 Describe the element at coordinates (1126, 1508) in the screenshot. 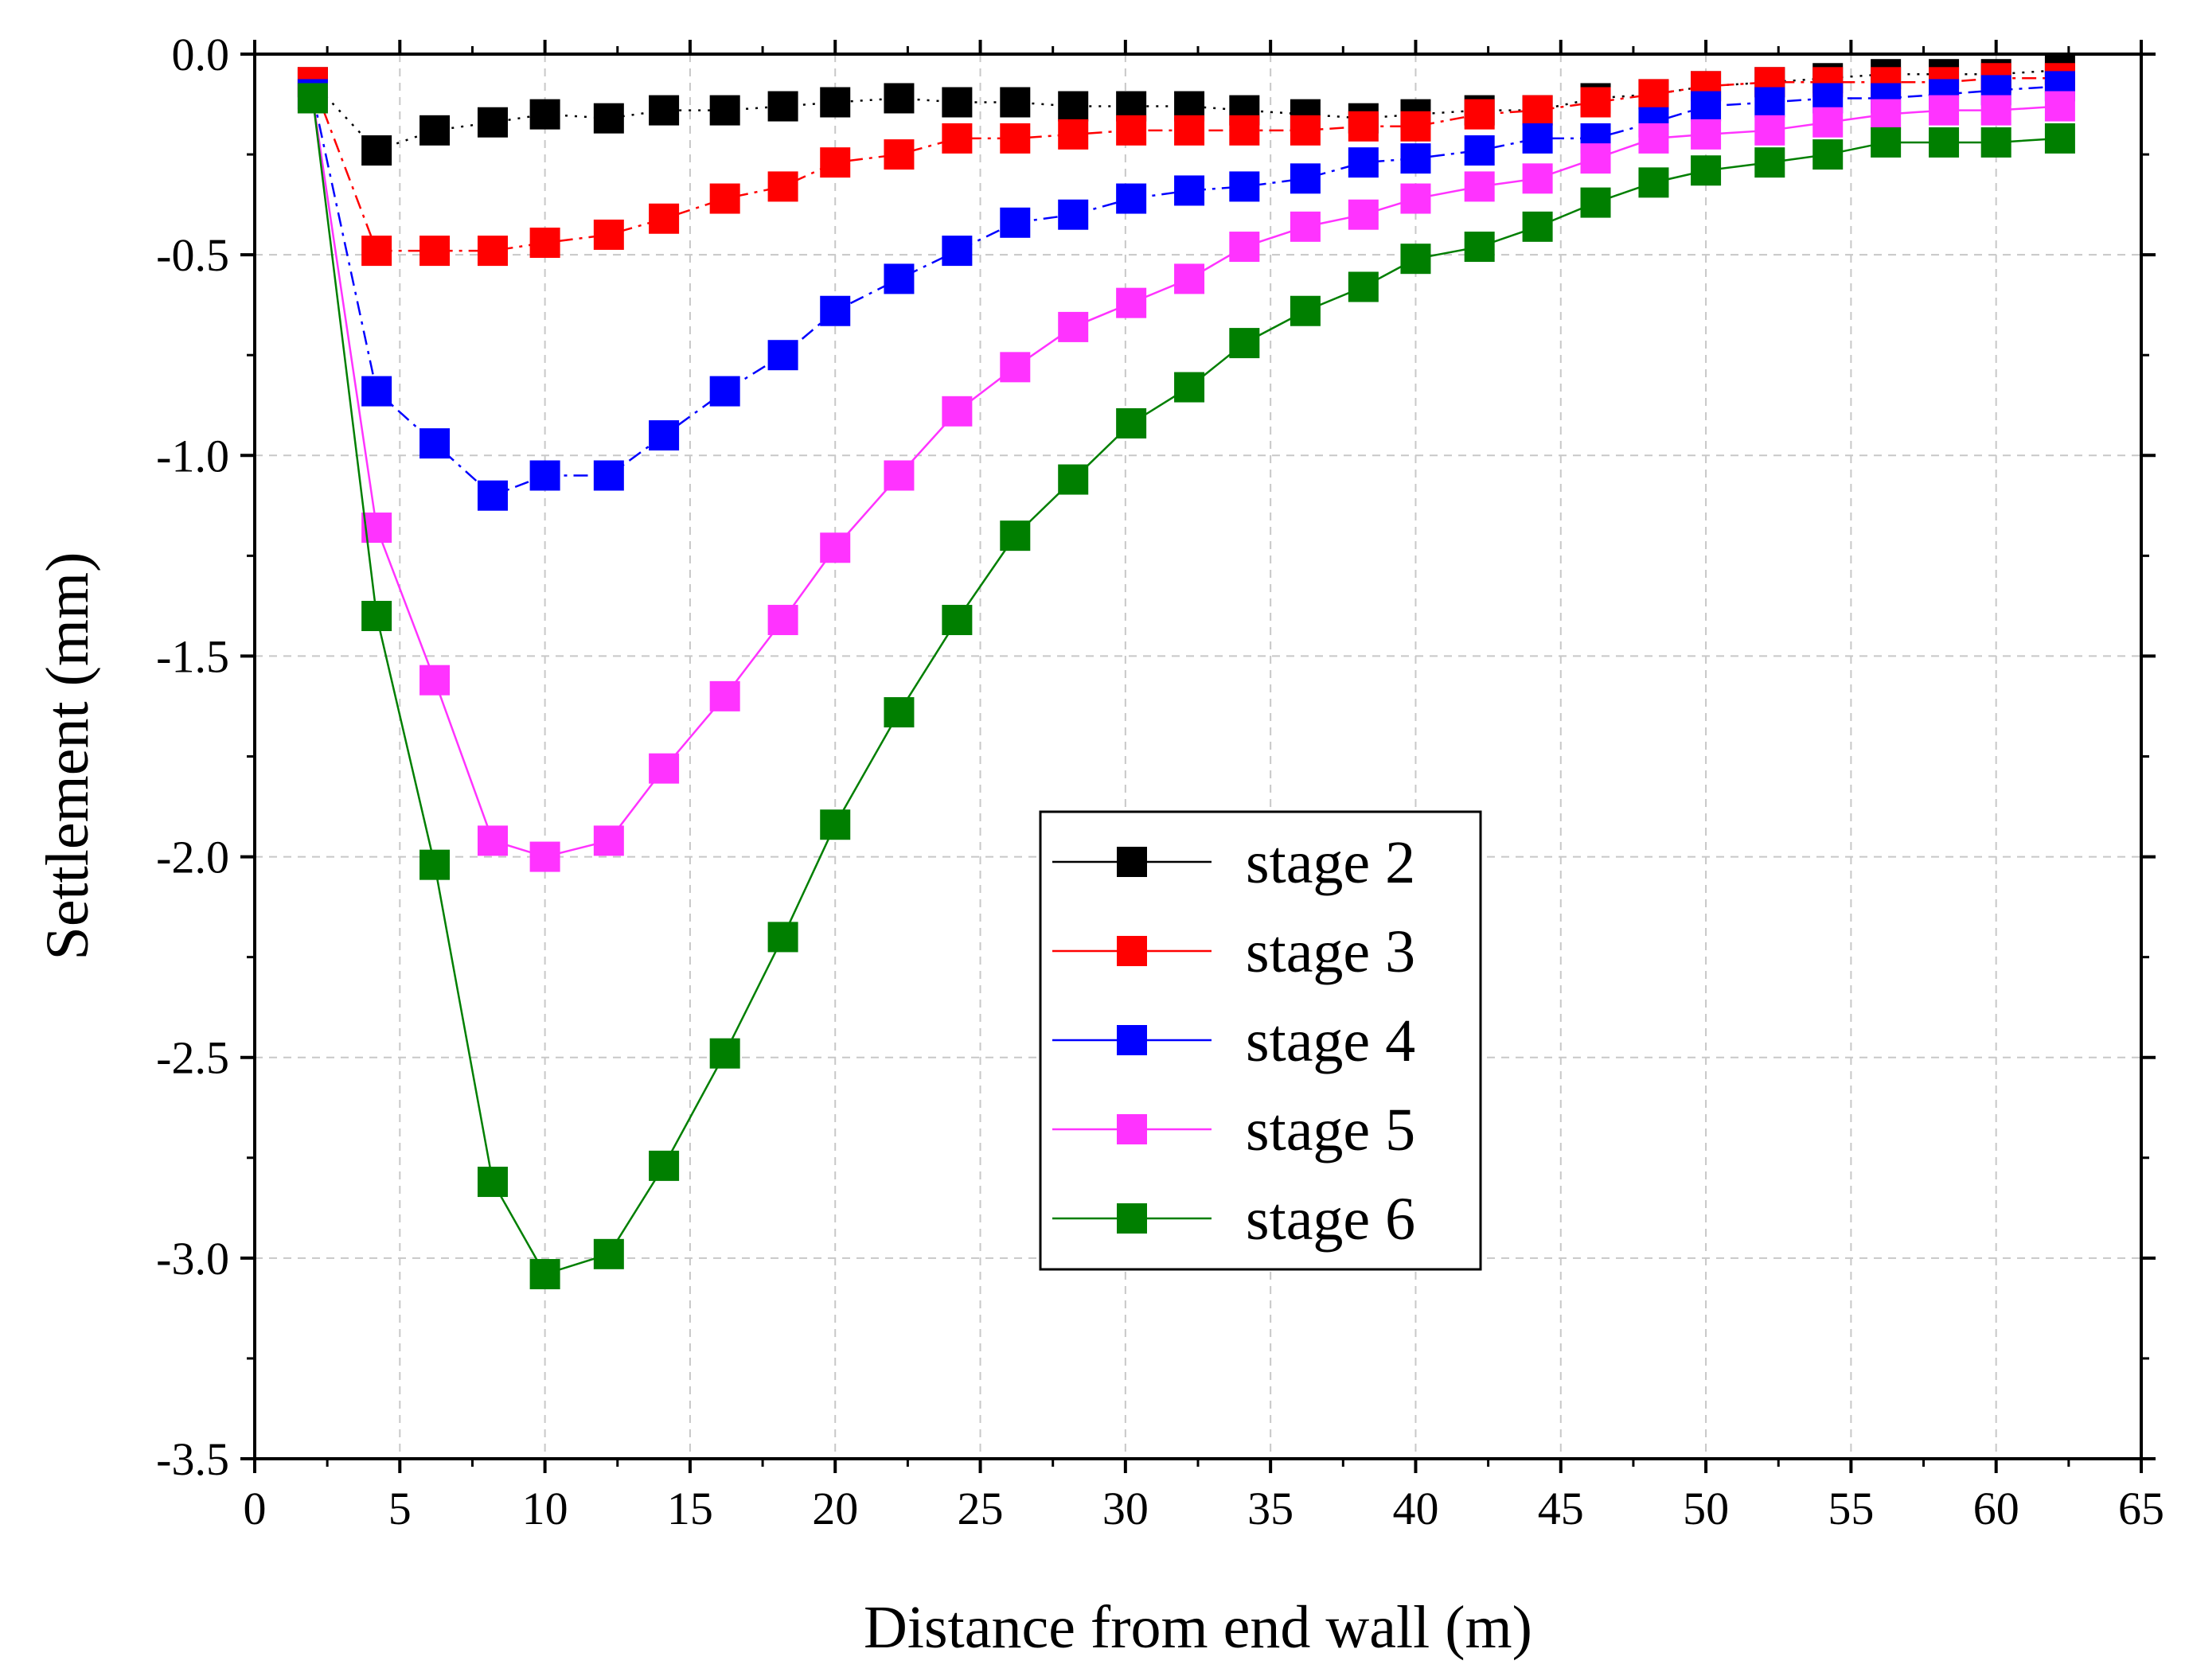

I see `x-tick-label: 30` at that location.